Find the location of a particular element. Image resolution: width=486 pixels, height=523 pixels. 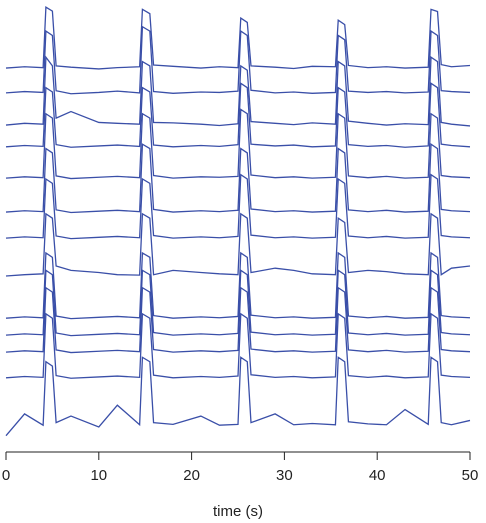

x-tick-label: 10 is located at coordinates (98, 475).